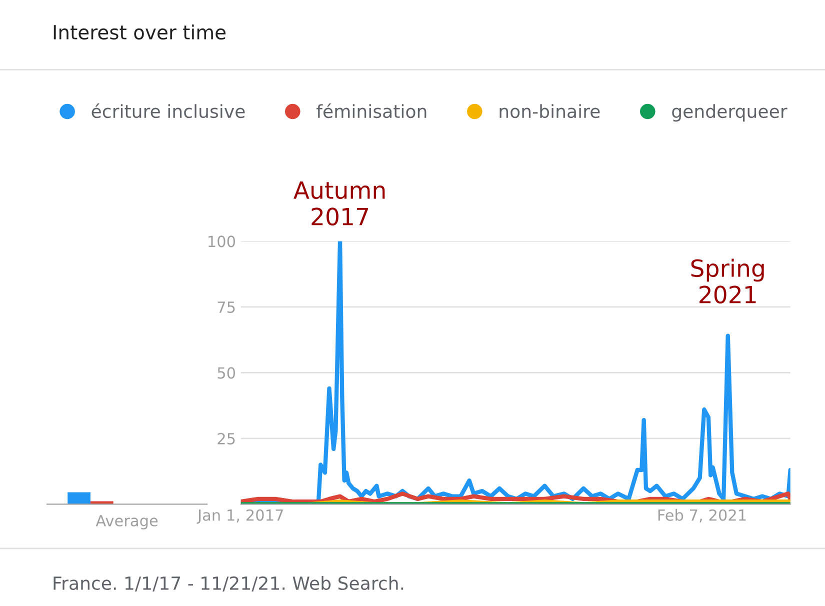  Describe the element at coordinates (168, 110) in the screenshot. I see `legend-label: écriture inclusive` at that location.